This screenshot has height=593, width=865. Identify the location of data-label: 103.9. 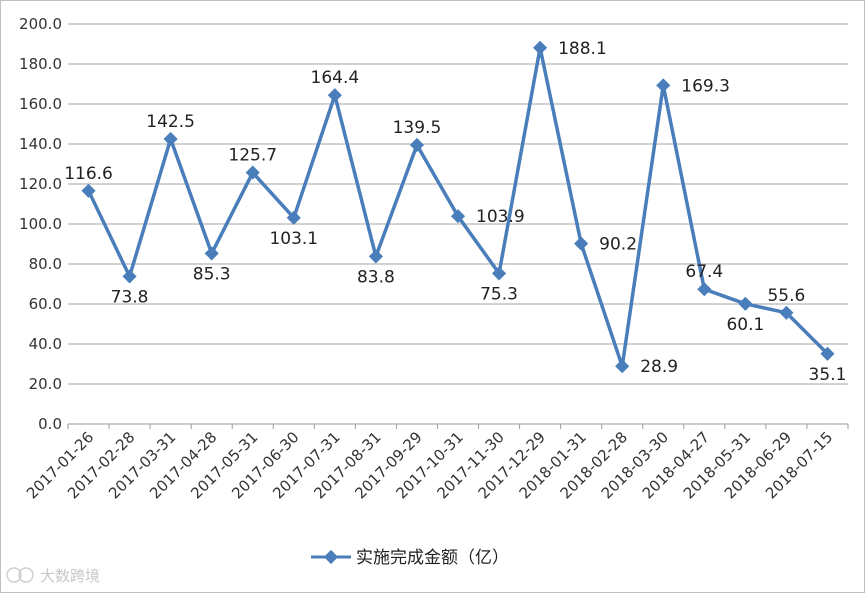
(500, 217).